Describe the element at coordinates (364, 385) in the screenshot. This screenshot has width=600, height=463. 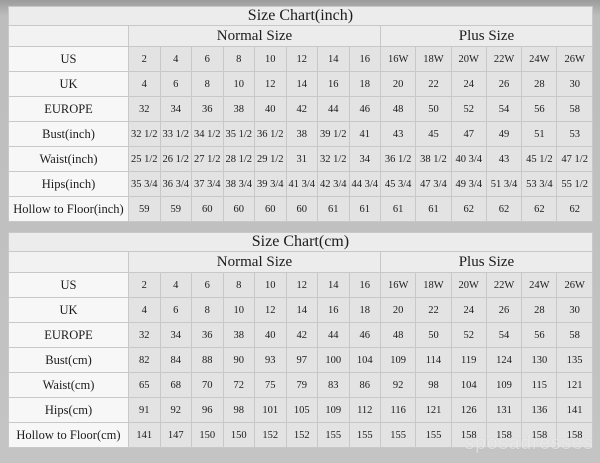
I see `size-value: 86` at that location.